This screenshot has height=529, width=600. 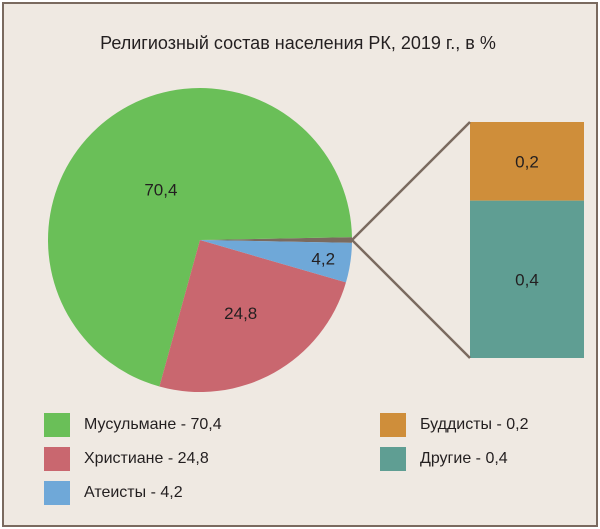 I want to click on connector-line-bottom, so click(x=411, y=299).